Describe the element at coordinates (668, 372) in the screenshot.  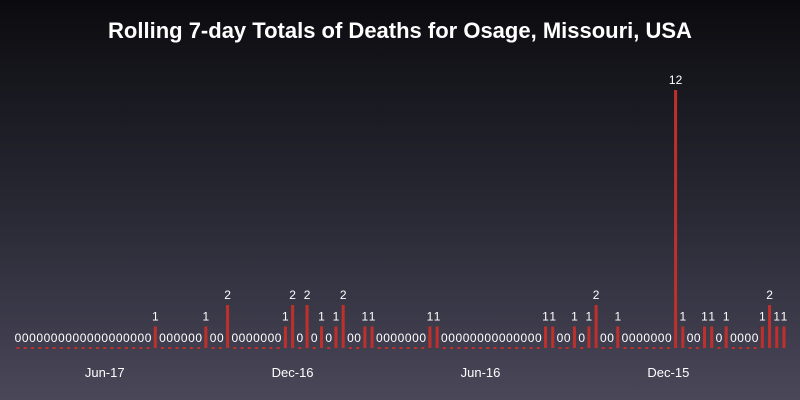
I see `x-tick-label: Dec-15` at that location.